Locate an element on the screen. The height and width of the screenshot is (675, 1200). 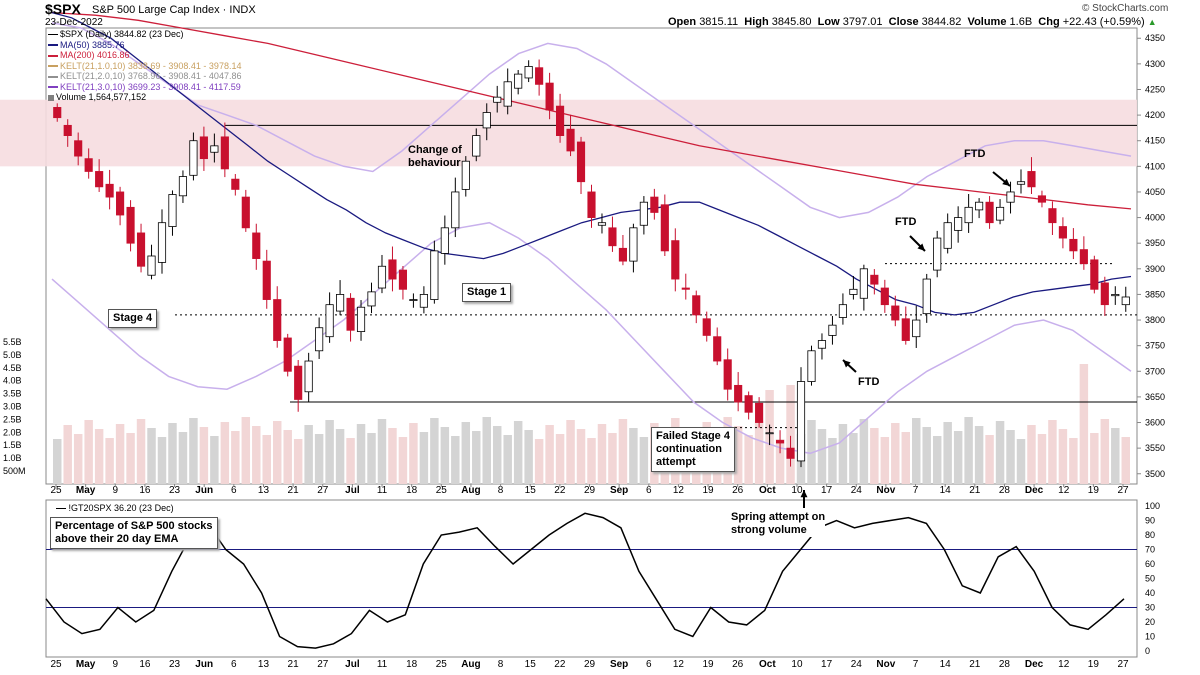
x-tick-label: Nov is located at coordinates (885, 664).